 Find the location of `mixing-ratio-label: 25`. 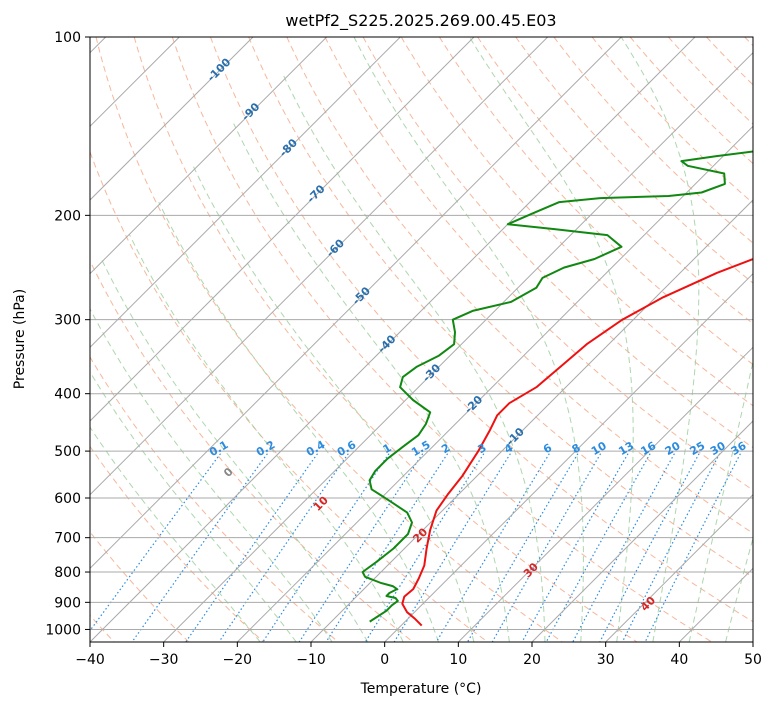

mixing-ratio-label: 25 is located at coordinates (698, 448).